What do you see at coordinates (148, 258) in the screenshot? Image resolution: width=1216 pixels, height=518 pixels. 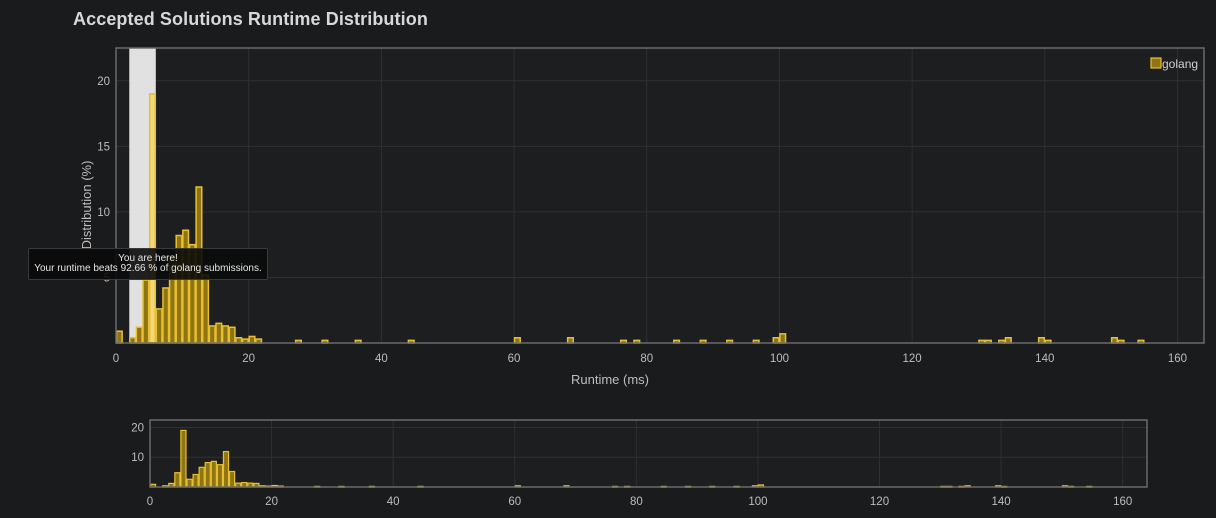 I see `tooltip-title: You are here!` at bounding box center [148, 258].